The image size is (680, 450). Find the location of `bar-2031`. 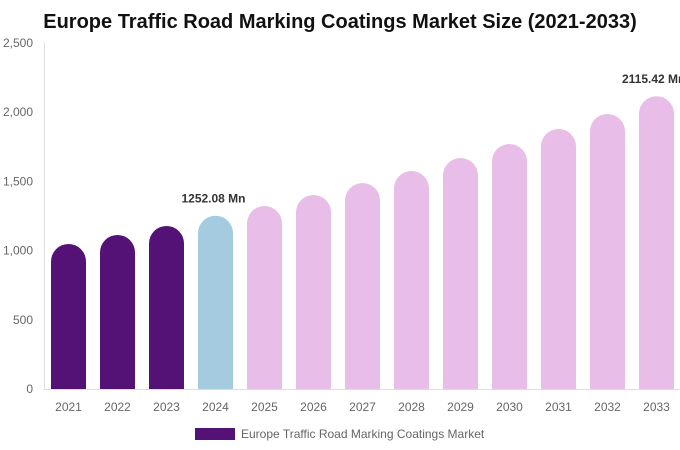

bar-2031 is located at coordinates (558, 258).